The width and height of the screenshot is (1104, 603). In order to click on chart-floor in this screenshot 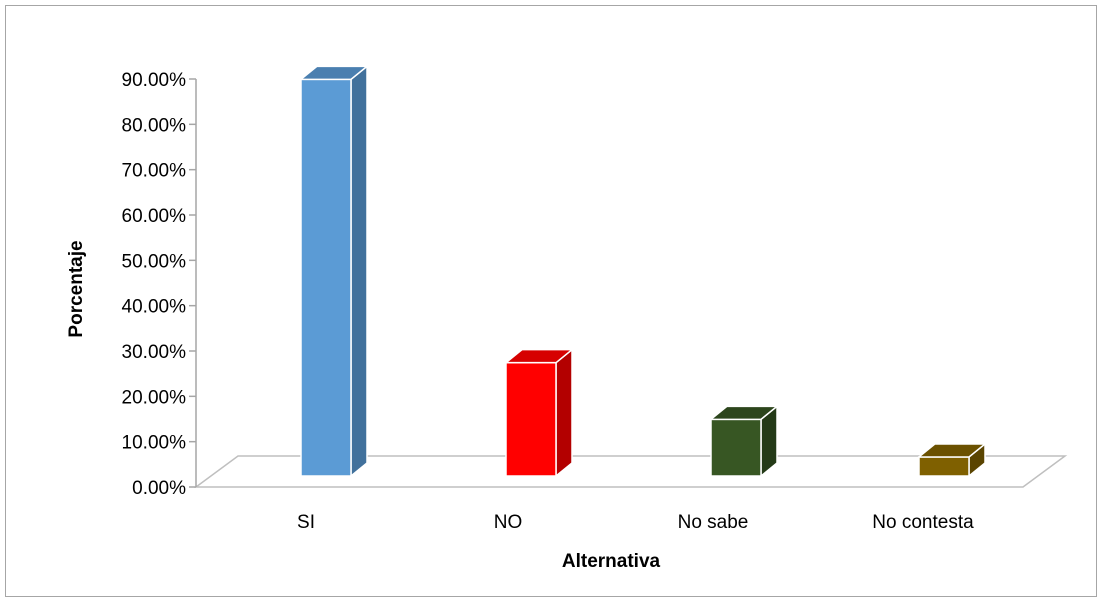, I will do `click(630, 471)`.